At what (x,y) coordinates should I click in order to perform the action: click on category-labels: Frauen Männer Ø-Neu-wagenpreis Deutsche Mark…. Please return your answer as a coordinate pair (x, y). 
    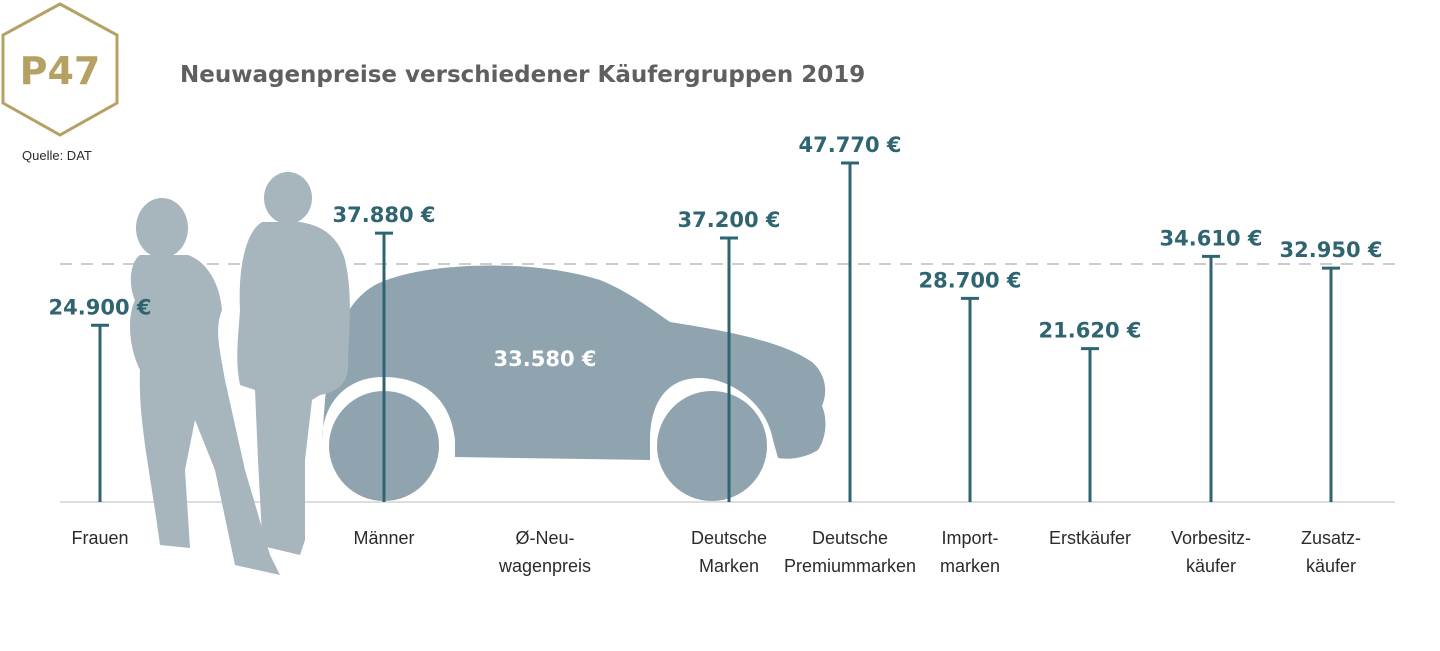
    Looking at the image, I should click on (716, 552).